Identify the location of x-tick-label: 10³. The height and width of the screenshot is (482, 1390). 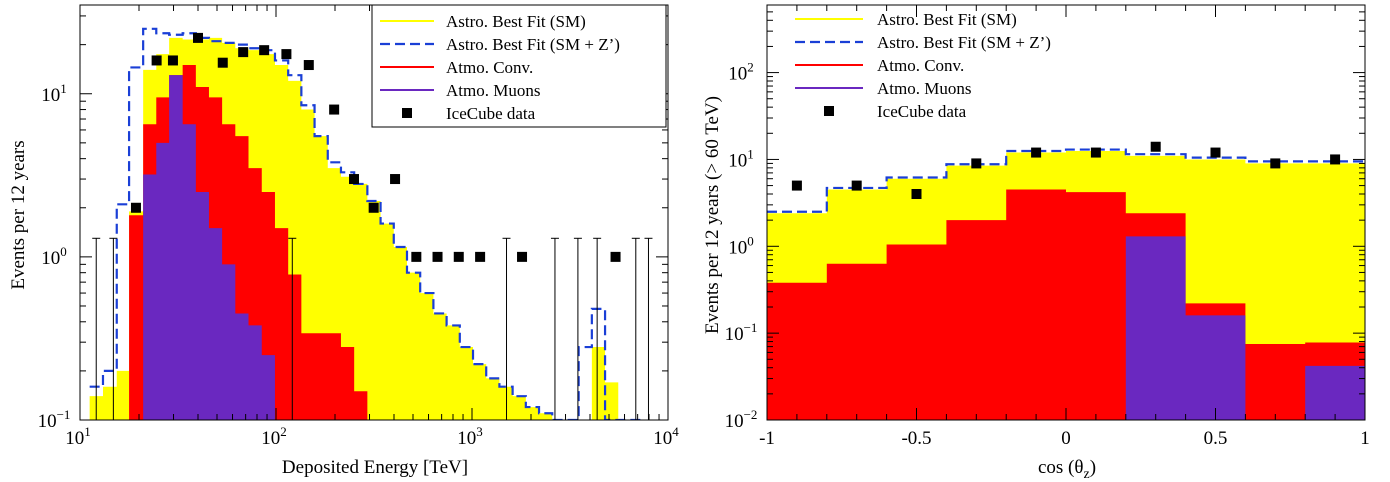
(470, 436).